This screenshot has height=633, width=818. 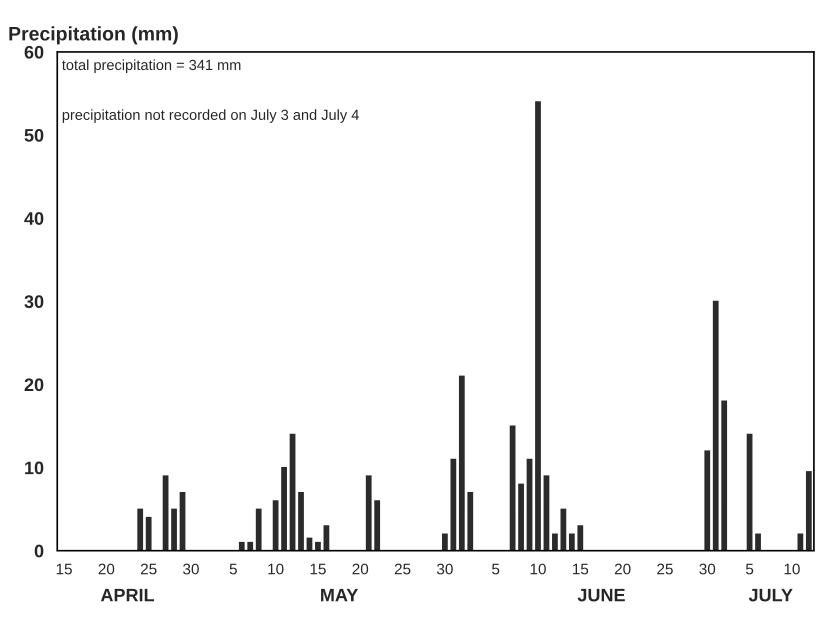 I want to click on text: APRIL, so click(x=127, y=595).